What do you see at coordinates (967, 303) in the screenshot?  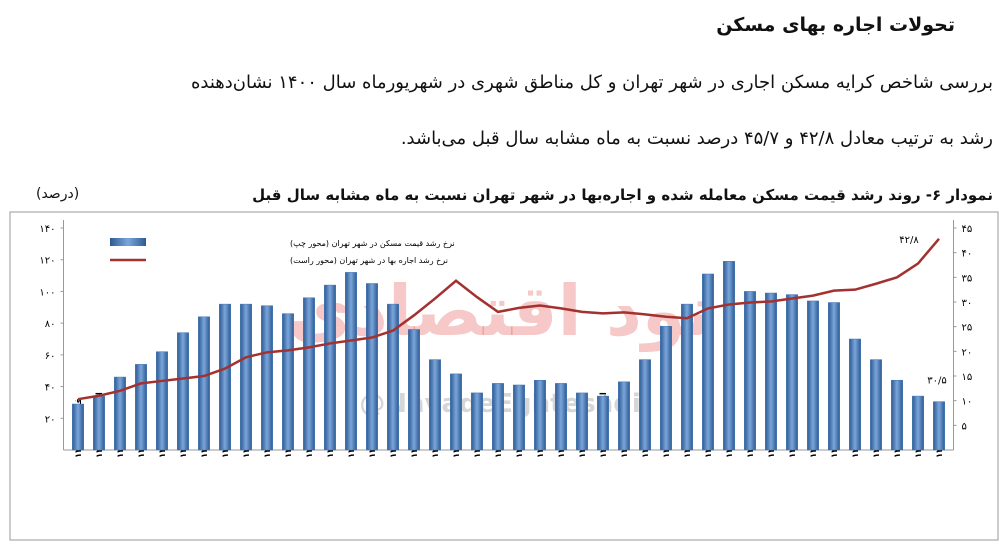 I see `y2-tick-label: ۳۰` at bounding box center [967, 303].